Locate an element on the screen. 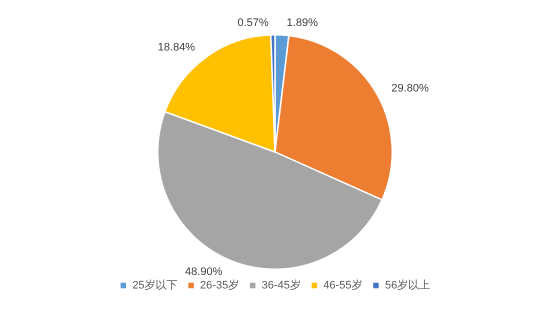  data-label: 48.90% is located at coordinates (204, 272).